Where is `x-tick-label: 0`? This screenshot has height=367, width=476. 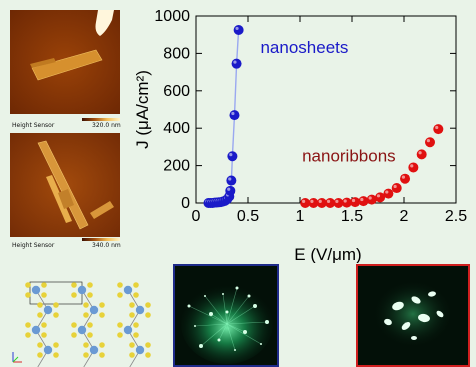
x-tick-label: 0 is located at coordinates (196, 216).